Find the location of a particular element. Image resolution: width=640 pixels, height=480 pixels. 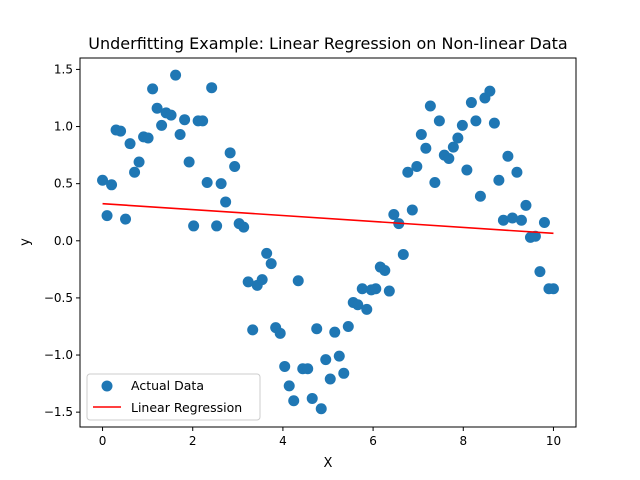

y-tick-label: −1.0 is located at coordinates (58, 355).